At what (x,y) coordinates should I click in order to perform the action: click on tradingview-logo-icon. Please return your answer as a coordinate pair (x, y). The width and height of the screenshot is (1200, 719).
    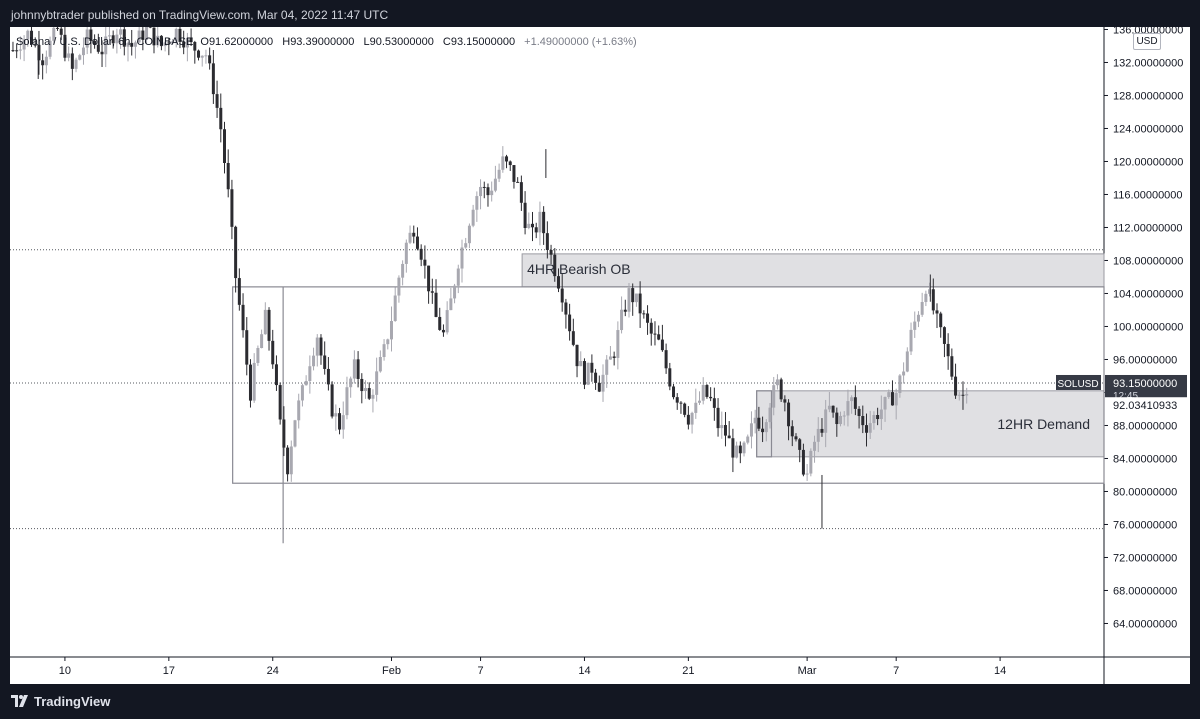
    Looking at the image, I should click on (21, 701).